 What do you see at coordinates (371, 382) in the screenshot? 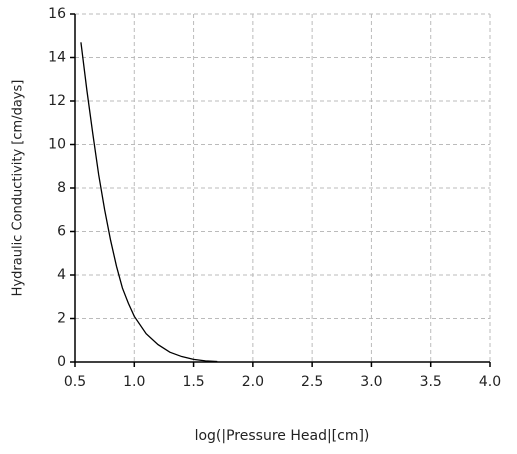
I see `x-tick-label: 3.0` at bounding box center [371, 382].